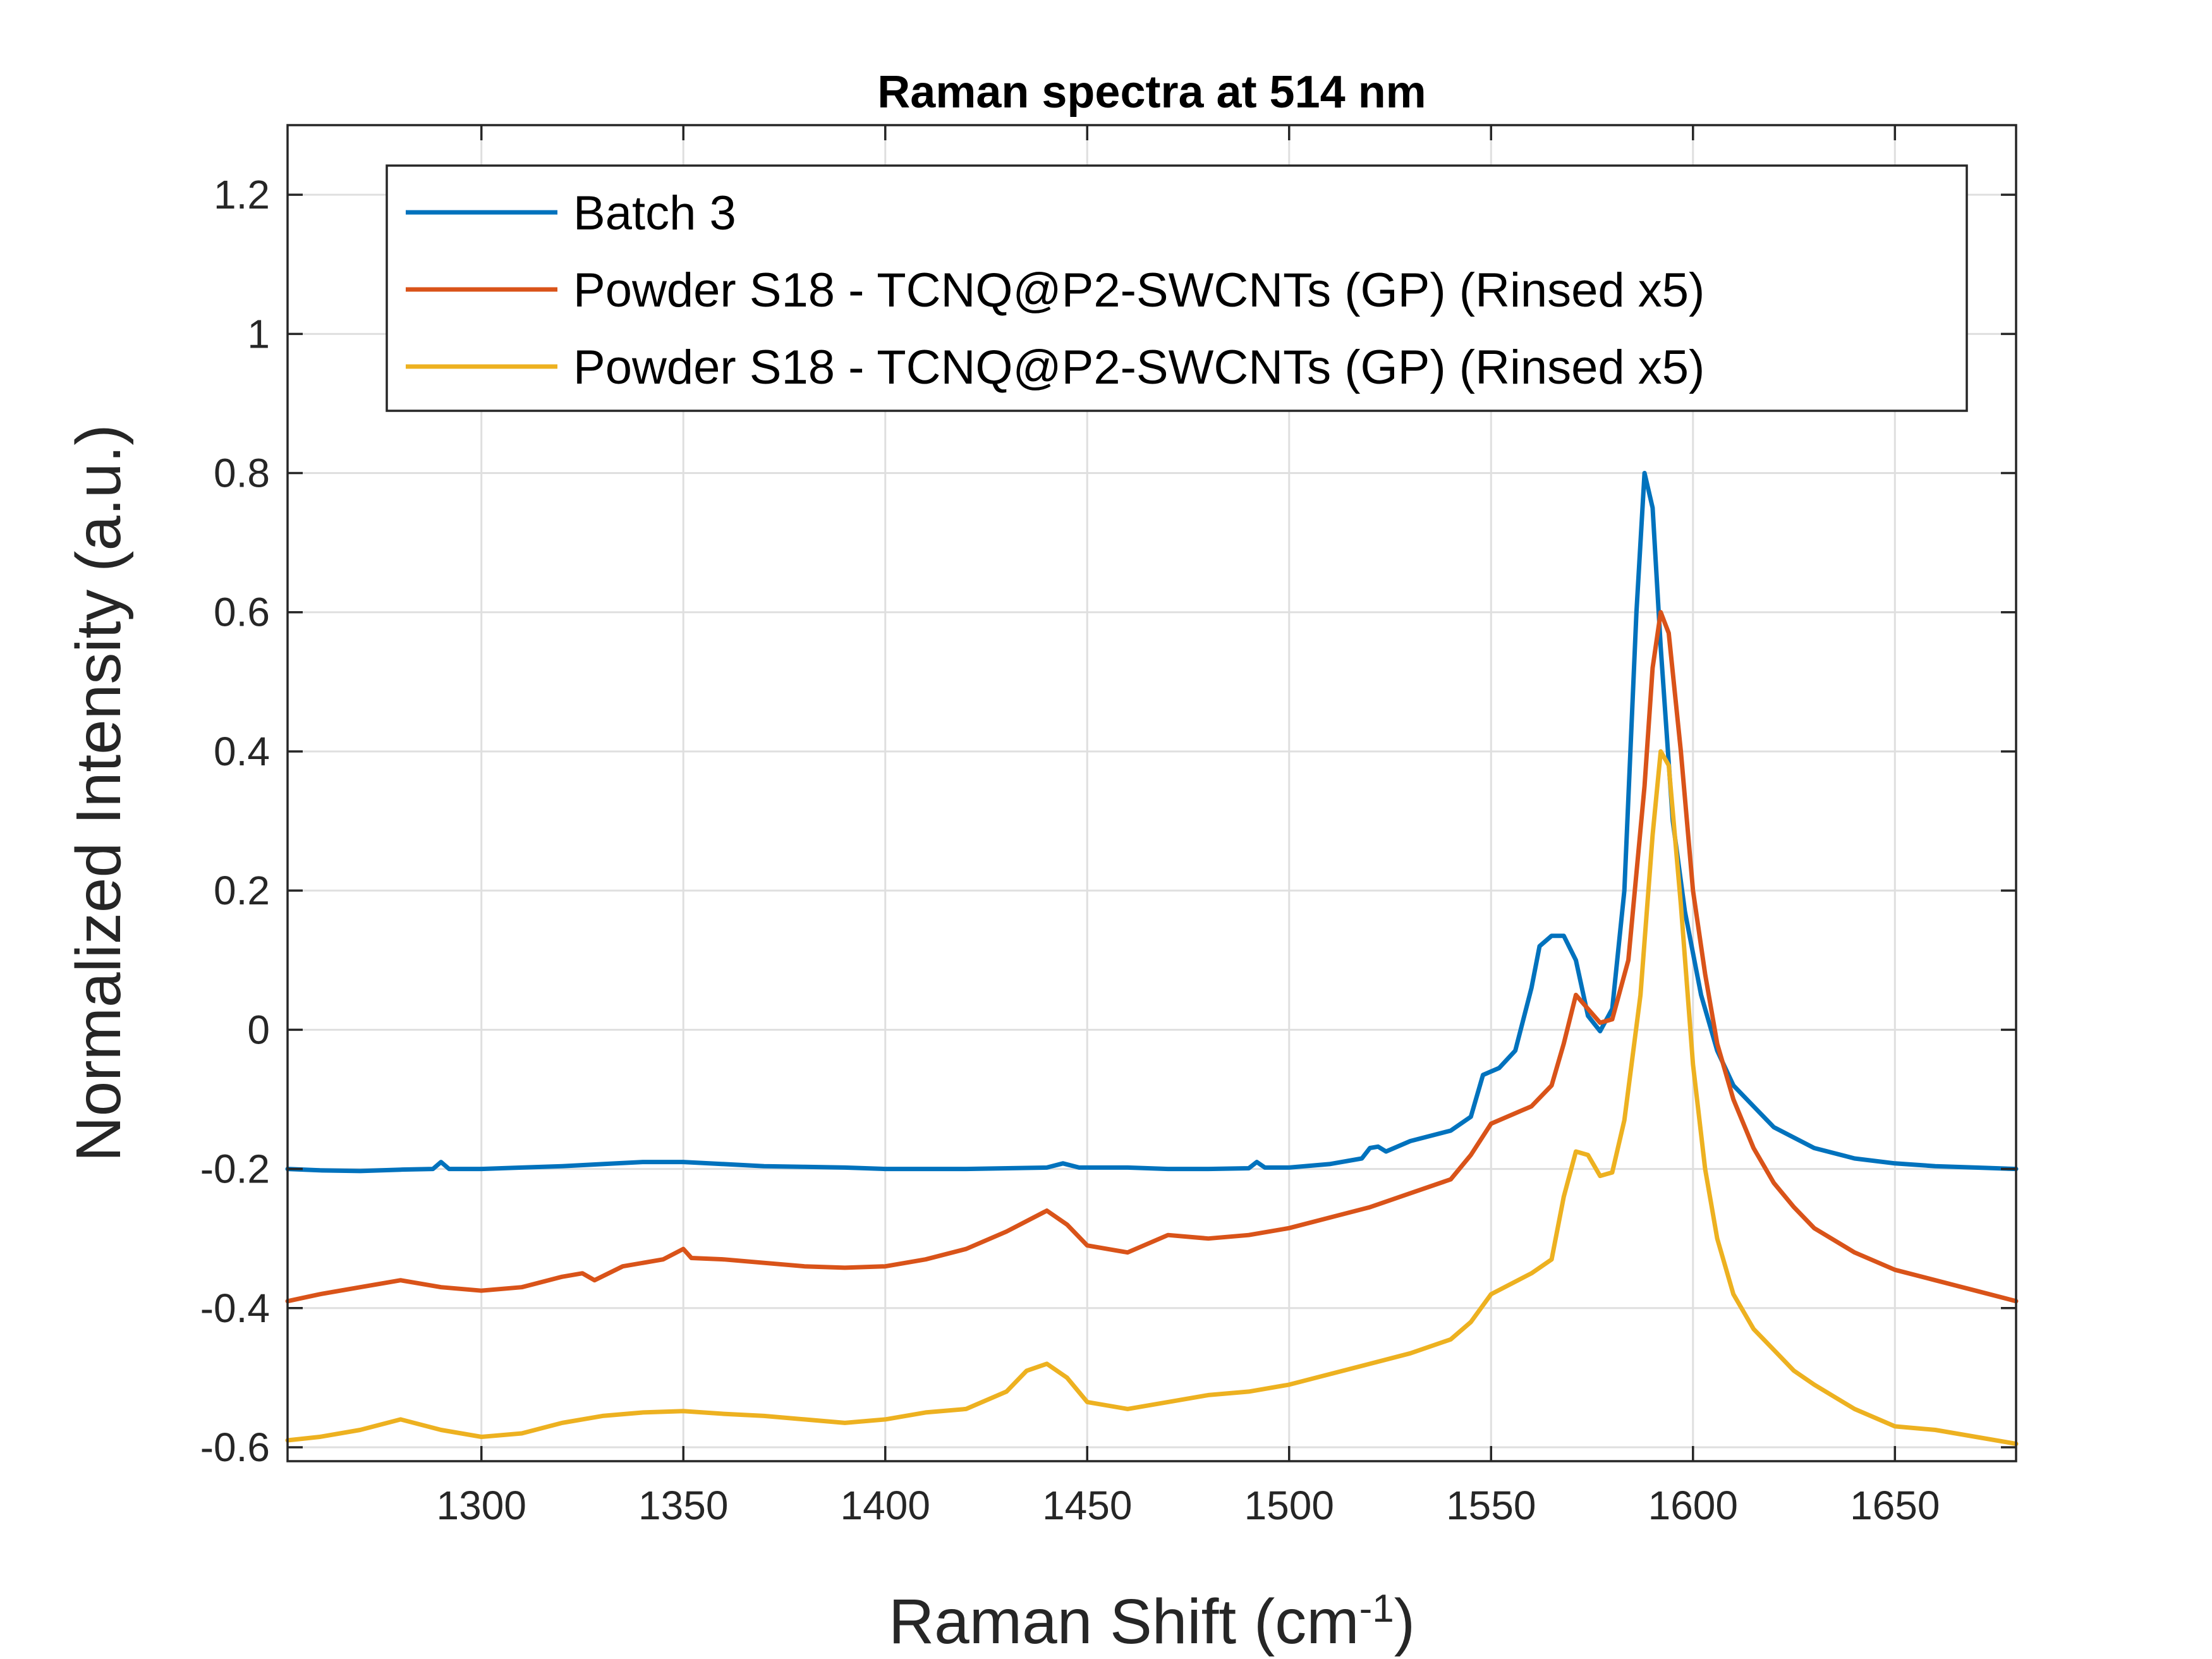 This screenshot has height=1659, width=2212. Describe the element at coordinates (1693, 1505) in the screenshot. I see `x-tick-label: 1600` at that location.